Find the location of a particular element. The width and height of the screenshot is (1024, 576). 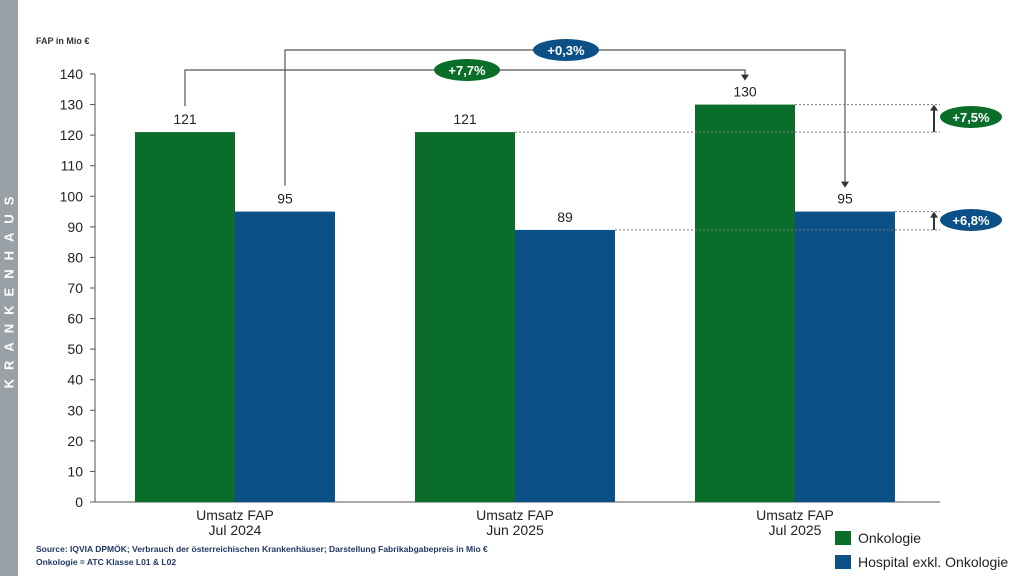

y-tick-label: 70 is located at coordinates (75, 288).